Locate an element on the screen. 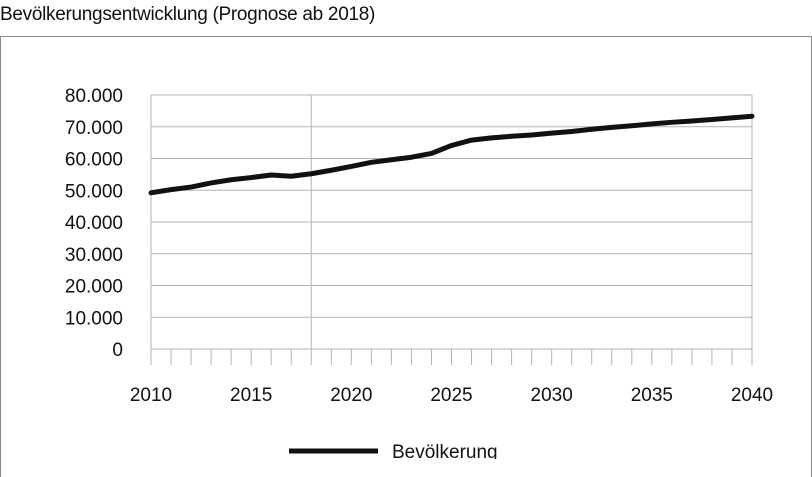 The image size is (812, 477). x-tick-label: 2025 is located at coordinates (451, 395).